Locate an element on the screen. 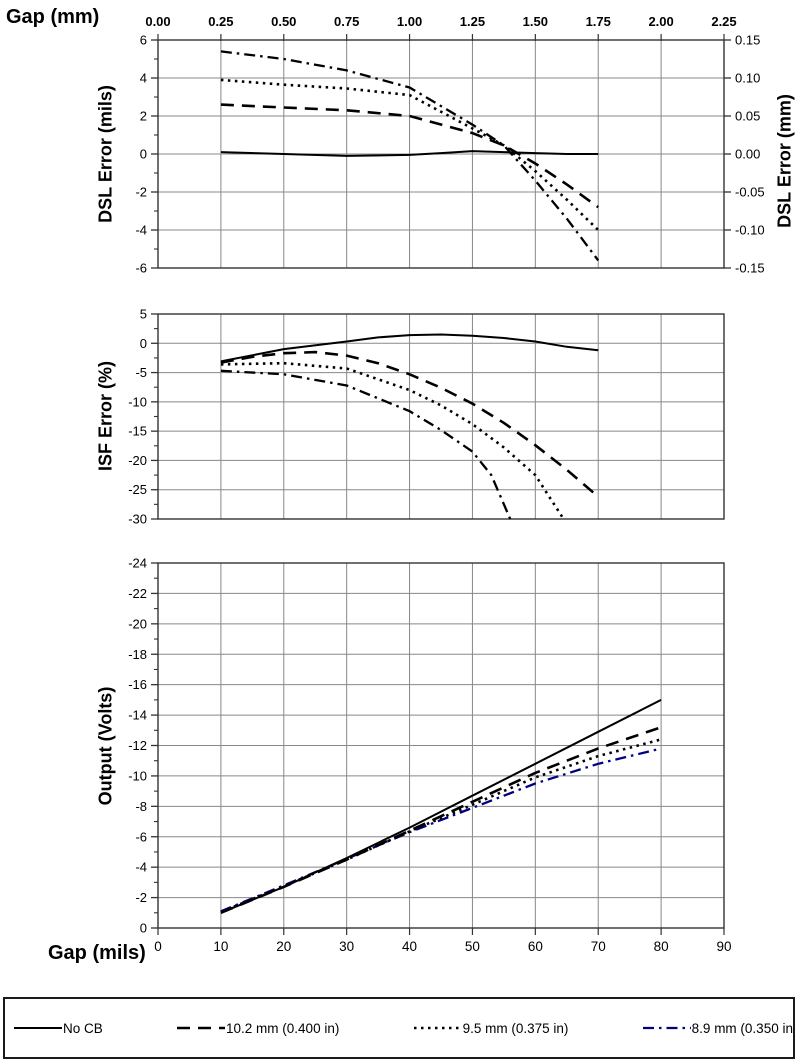  bottom-x-axis-title: Gap (mils) is located at coordinates (97, 953).